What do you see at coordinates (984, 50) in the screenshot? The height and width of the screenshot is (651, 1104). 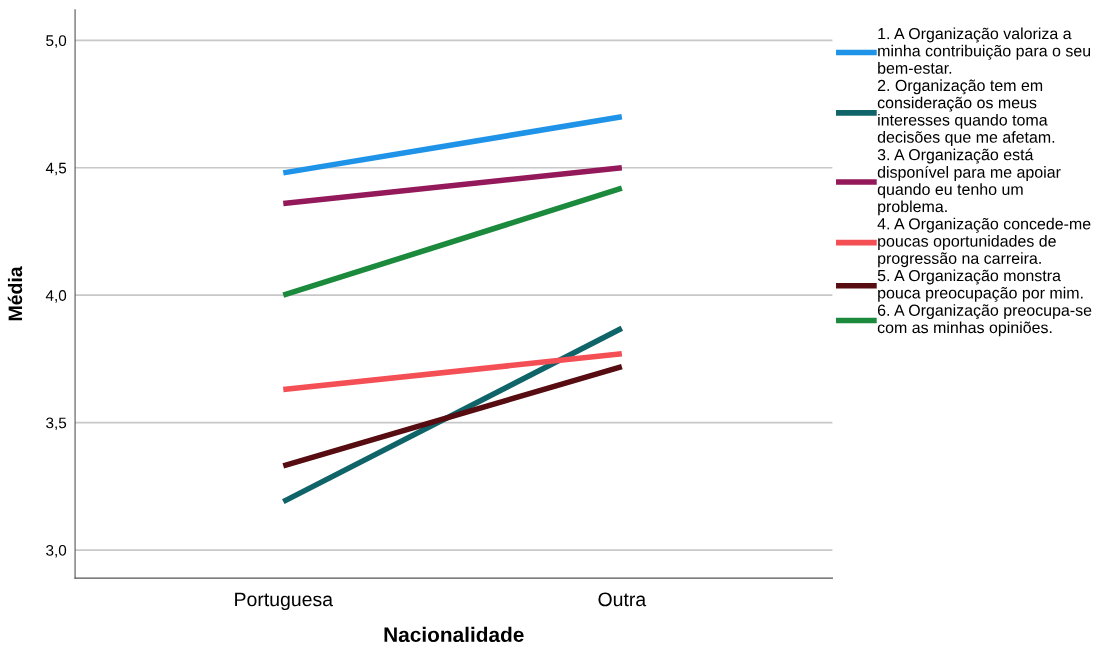 I see `legend-label: 1. A Organização valoriza a minha contribuição para o seu bem-estar.` at bounding box center [984, 50].